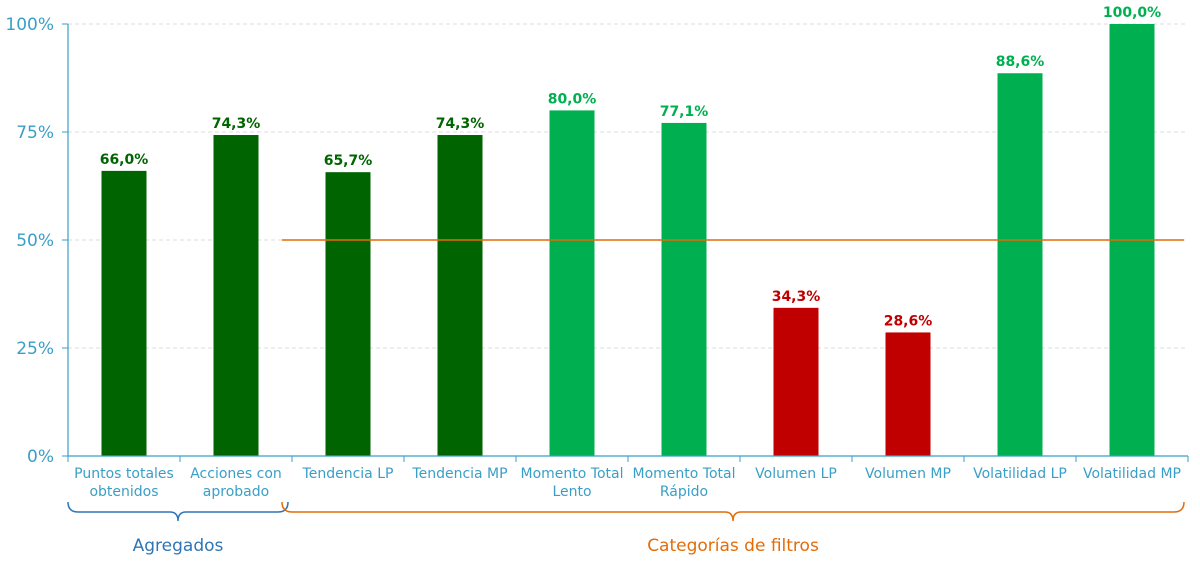 This screenshot has height=571, width=1200. I want to click on data-label: 80,0%, so click(572, 99).